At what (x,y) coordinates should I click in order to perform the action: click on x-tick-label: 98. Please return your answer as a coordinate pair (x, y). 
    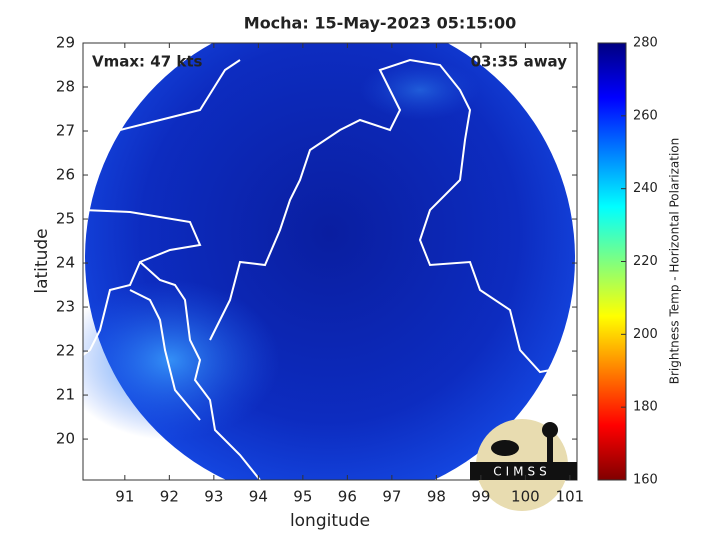
    Looking at the image, I should click on (436, 497).